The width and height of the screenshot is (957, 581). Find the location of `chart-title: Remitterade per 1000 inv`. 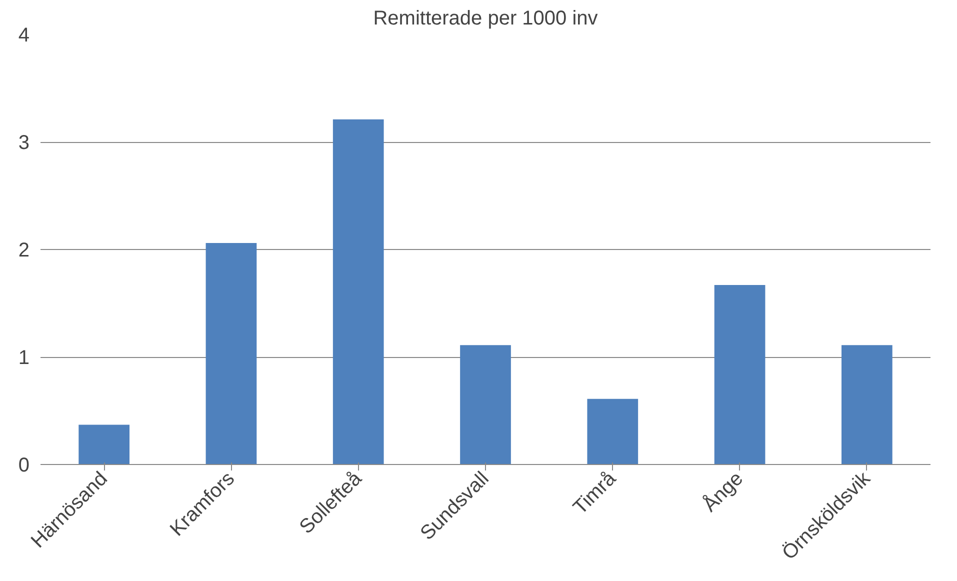

chart-title: Remitterade per 1000 inv is located at coordinates (485, 19).